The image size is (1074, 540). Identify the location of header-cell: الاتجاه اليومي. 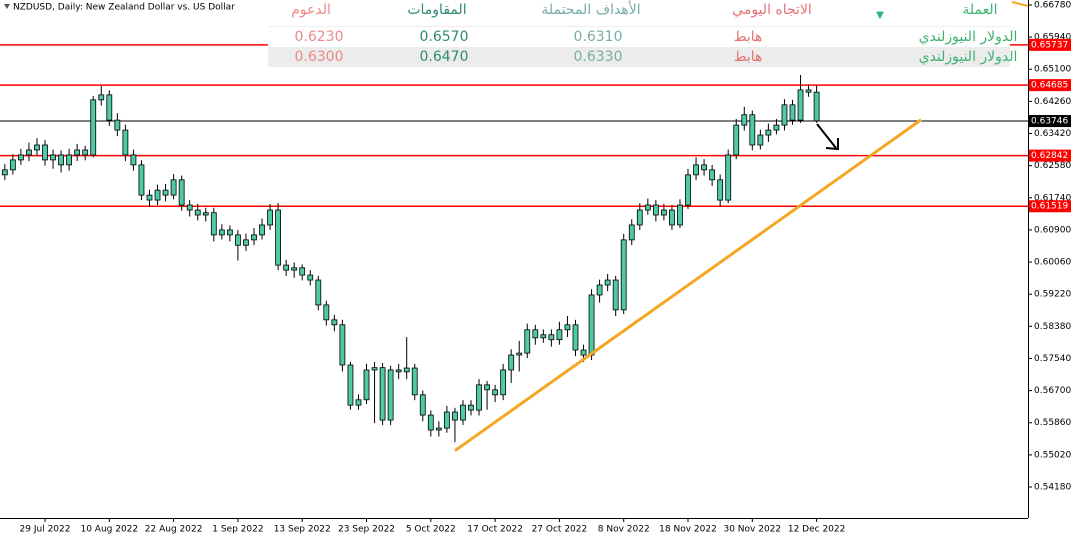
(772, 10).